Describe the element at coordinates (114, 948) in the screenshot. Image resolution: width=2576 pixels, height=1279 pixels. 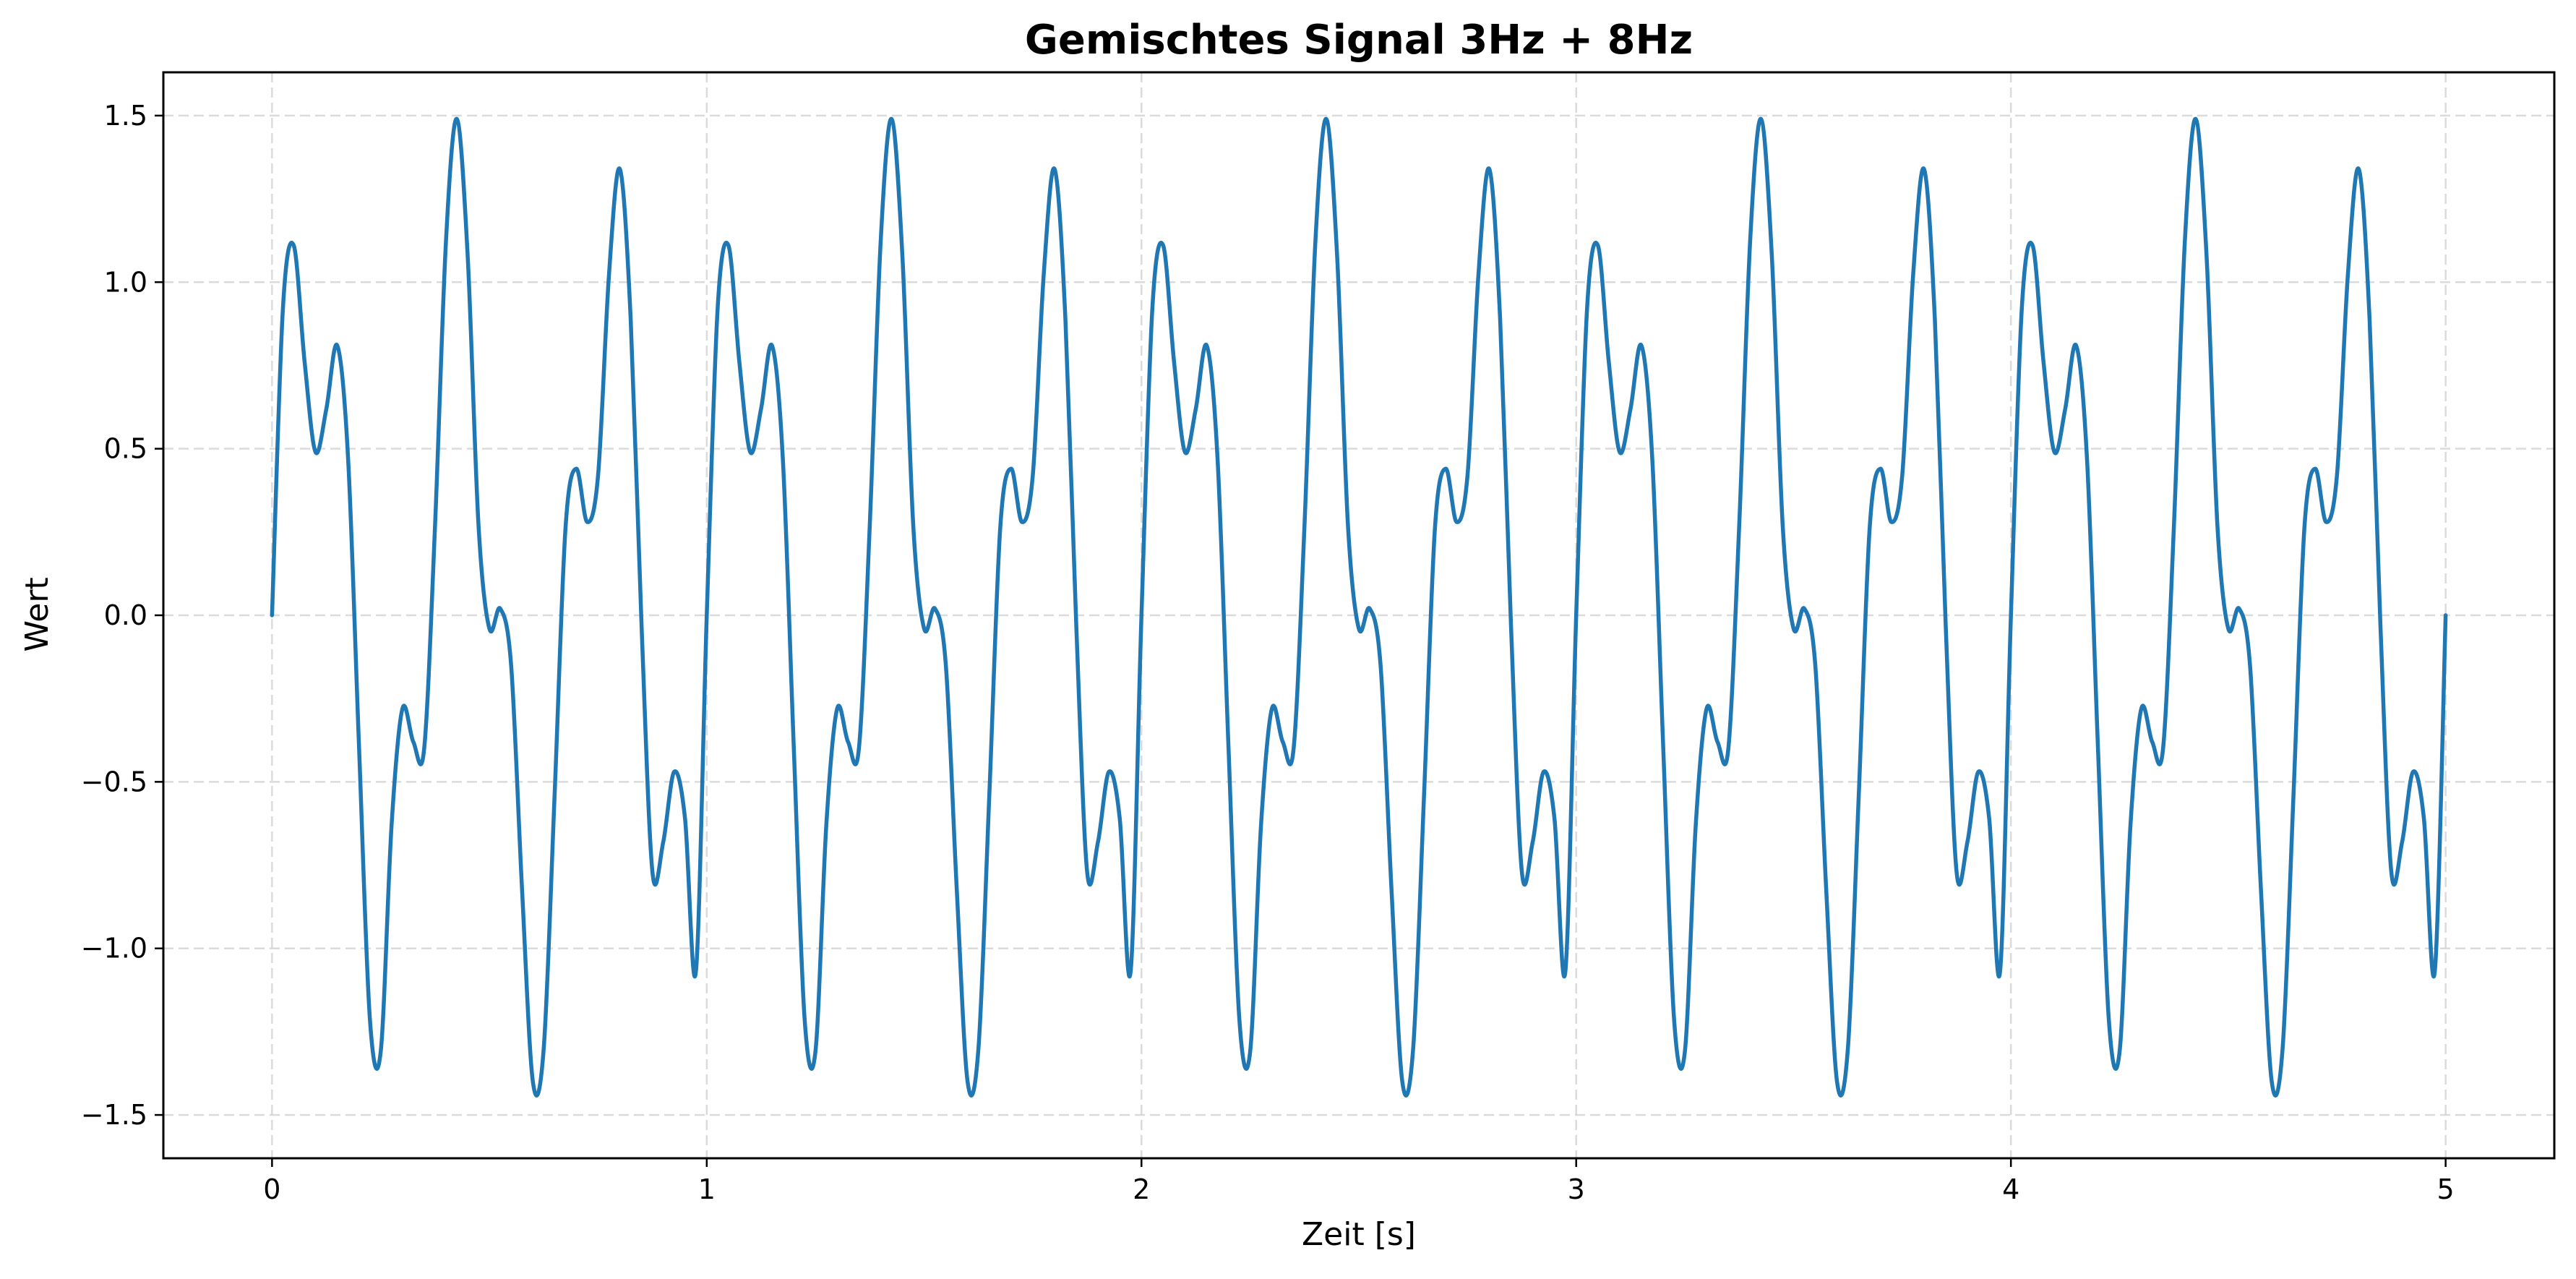
I see `y-tick-label: −1.0` at that location.